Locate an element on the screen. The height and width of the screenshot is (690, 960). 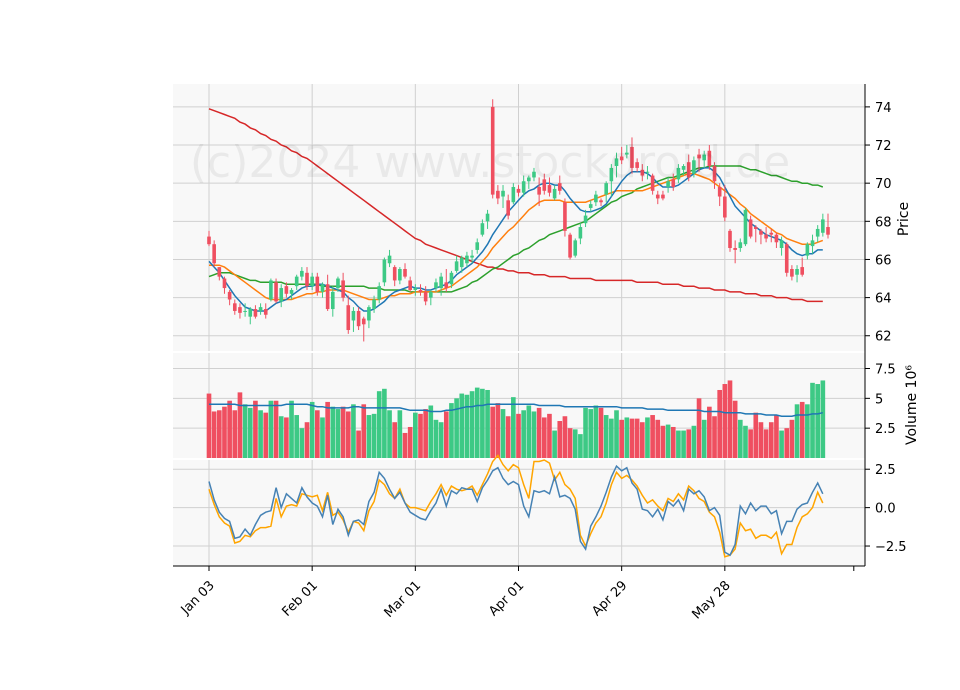
price-ytick-label: 68 is located at coordinates (883, 222).